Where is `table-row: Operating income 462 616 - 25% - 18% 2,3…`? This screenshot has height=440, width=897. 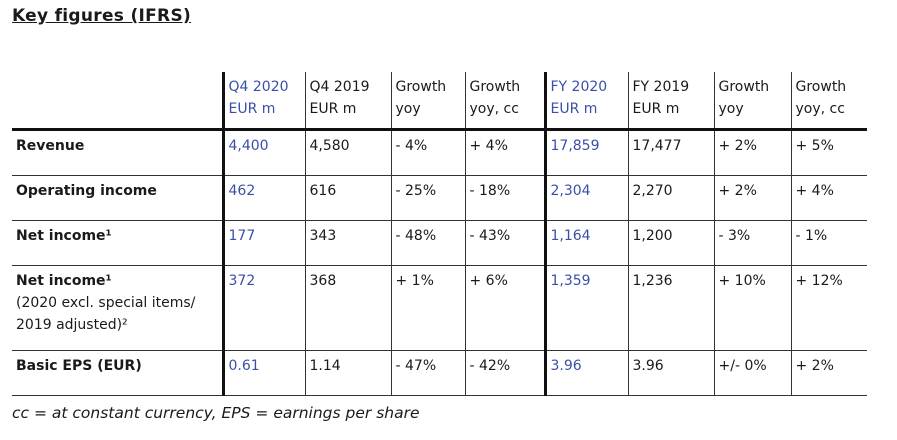 table-row: Operating income 462 616 - 25% - 18% 2,3… is located at coordinates (439, 198).